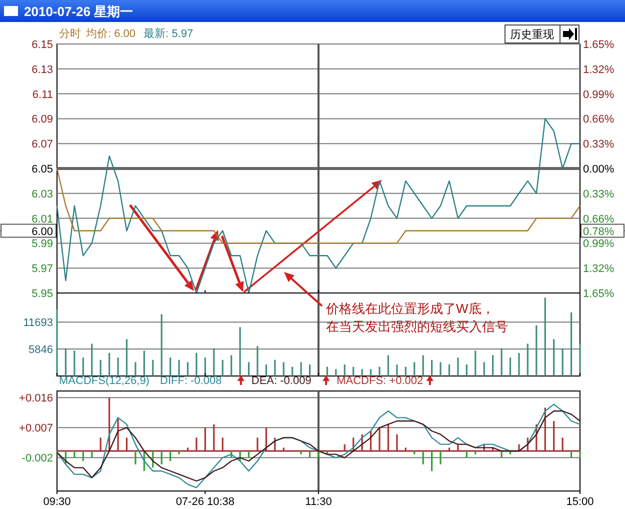 The image size is (625, 509). What do you see at coordinates (42, 269) in the screenshot?
I see `y-tick-label: 5.97` at bounding box center [42, 269].